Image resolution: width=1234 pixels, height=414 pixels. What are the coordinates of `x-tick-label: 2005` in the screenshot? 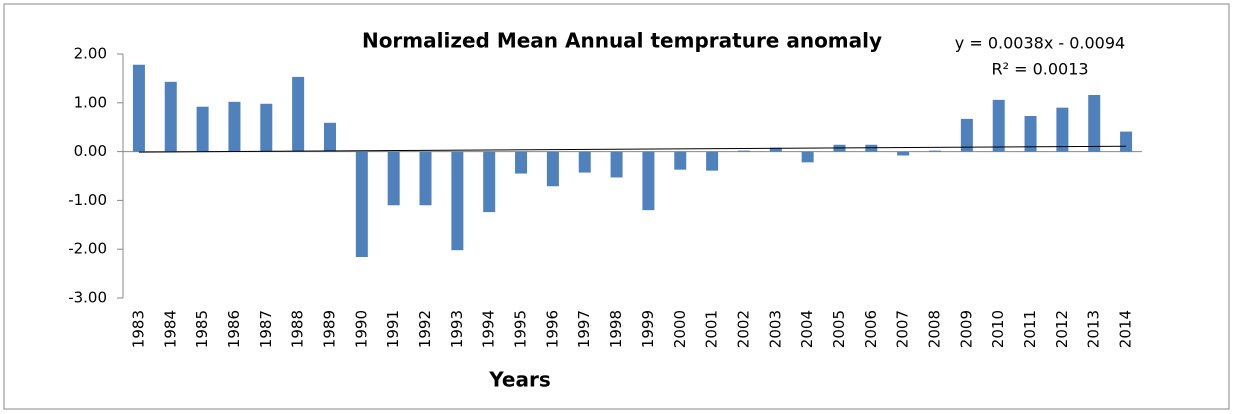 It's located at (839, 329).